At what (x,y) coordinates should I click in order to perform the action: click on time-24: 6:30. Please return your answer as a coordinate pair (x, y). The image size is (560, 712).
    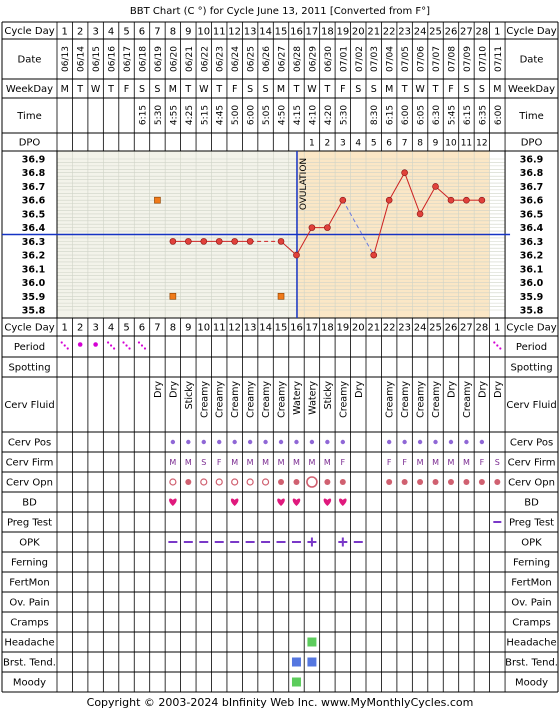
    Looking at the image, I should click on (437, 115).